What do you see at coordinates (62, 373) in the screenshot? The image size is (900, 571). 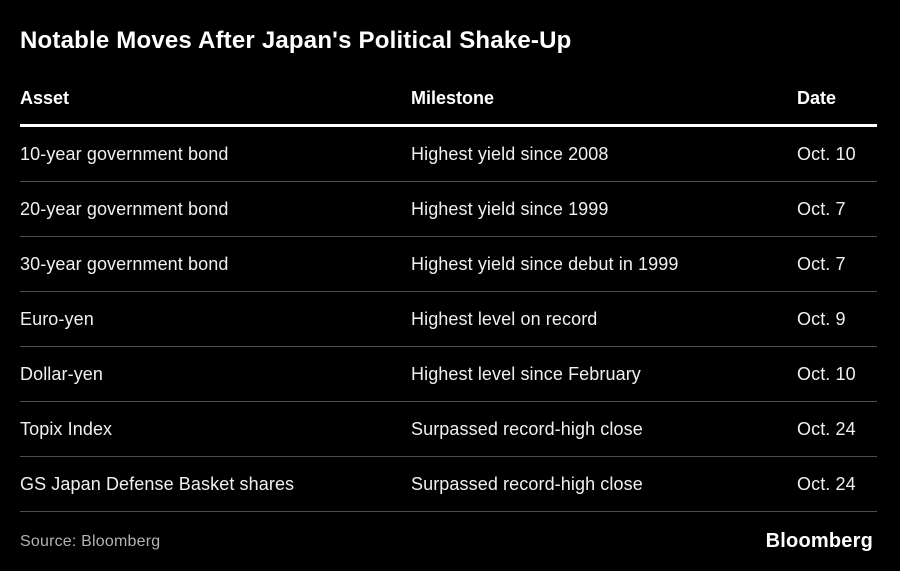 I see `asset-cell: Dollar-yen` at bounding box center [62, 373].